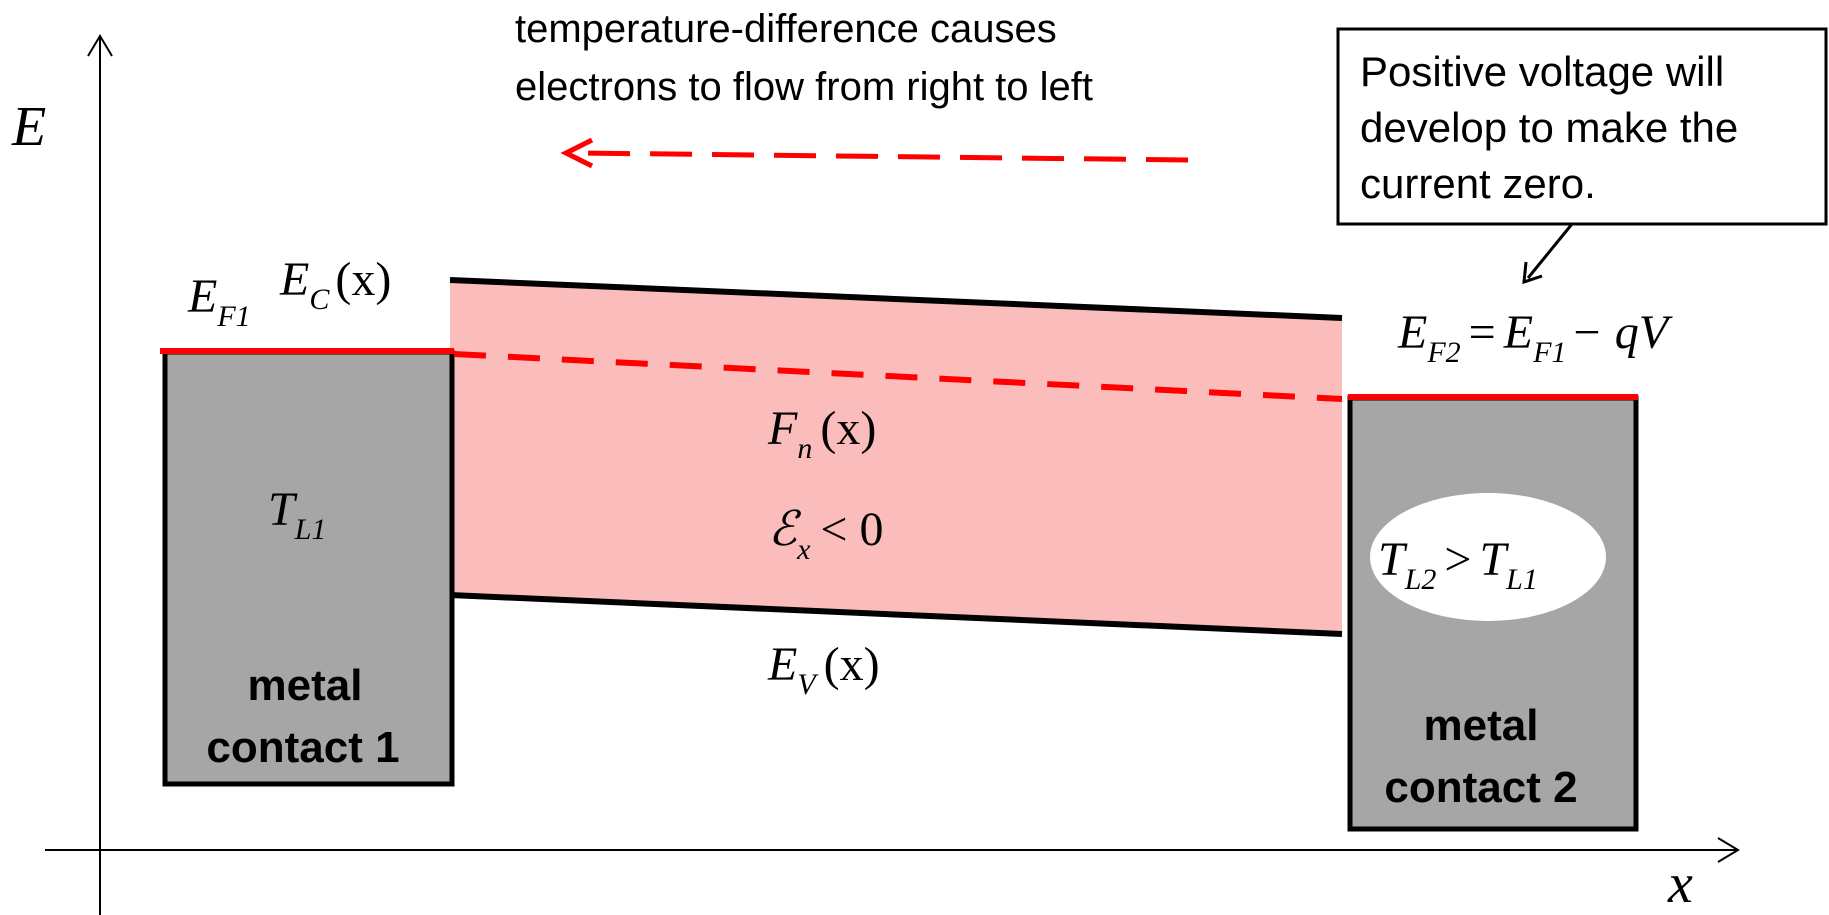  I want to click on annotation-line-1: temperature-difference causes, so click(786, 29).